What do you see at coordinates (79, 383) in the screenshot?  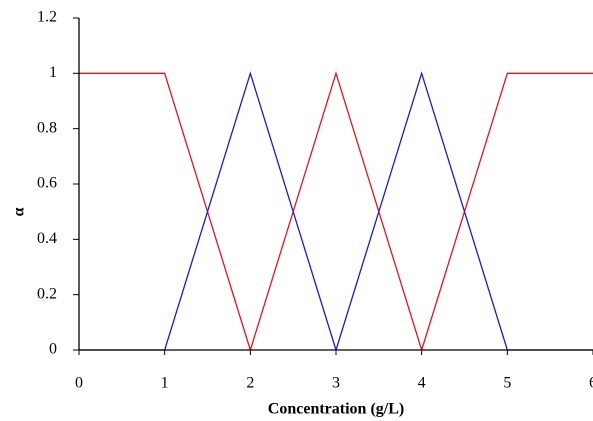 I see `x-tick-label: 0` at bounding box center [79, 383].